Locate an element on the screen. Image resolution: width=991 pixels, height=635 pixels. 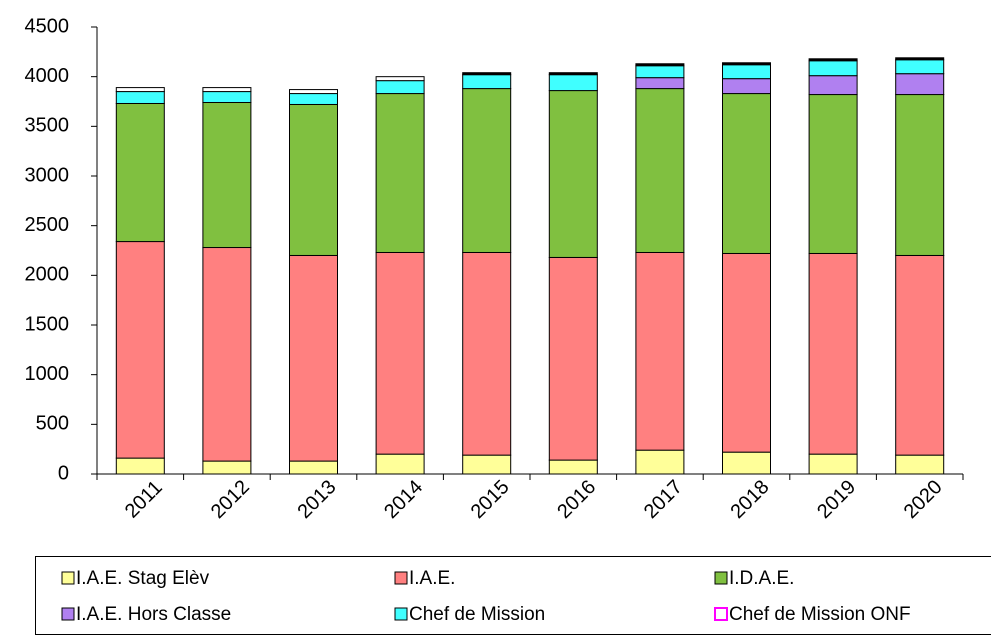
x-tick-label: 2015 is located at coordinates (490, 499).